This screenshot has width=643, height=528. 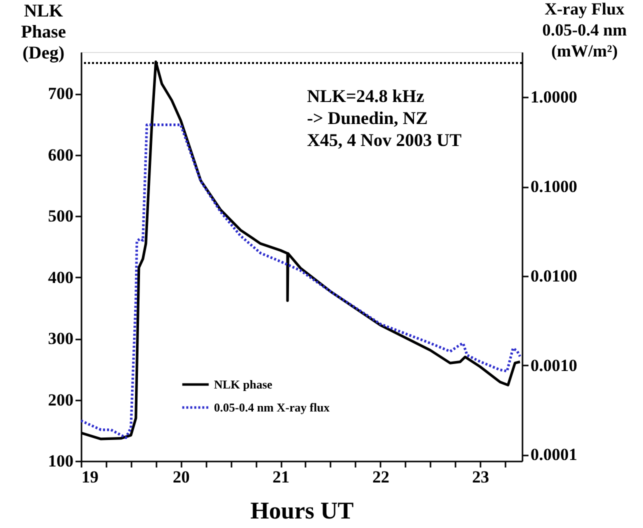 What do you see at coordinates (281, 477) in the screenshot?
I see `x-tick-label: 21` at bounding box center [281, 477].